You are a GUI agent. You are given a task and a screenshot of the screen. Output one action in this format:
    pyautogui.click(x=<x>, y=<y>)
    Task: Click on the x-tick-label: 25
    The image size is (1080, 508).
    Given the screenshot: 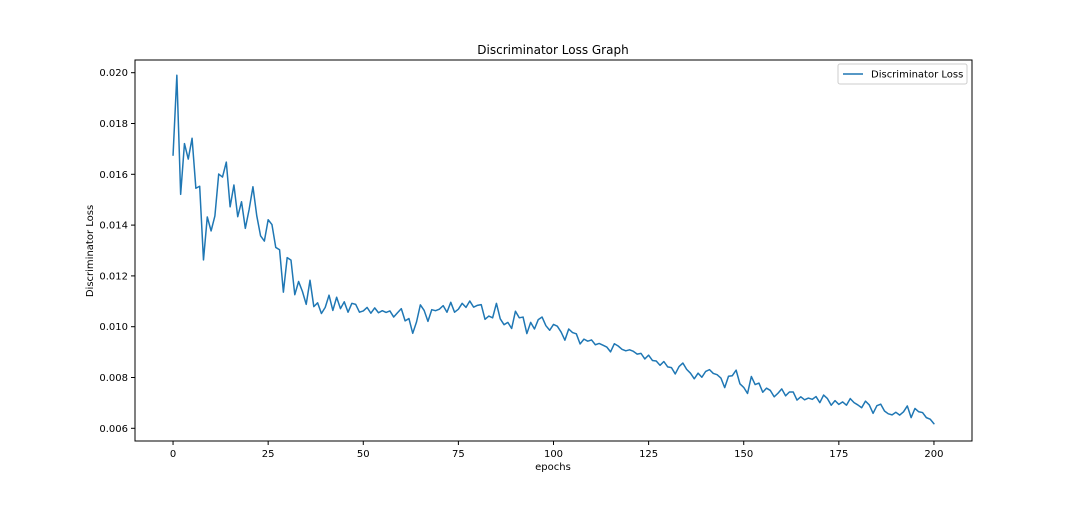 What is the action you would take?
    pyautogui.click(x=268, y=454)
    